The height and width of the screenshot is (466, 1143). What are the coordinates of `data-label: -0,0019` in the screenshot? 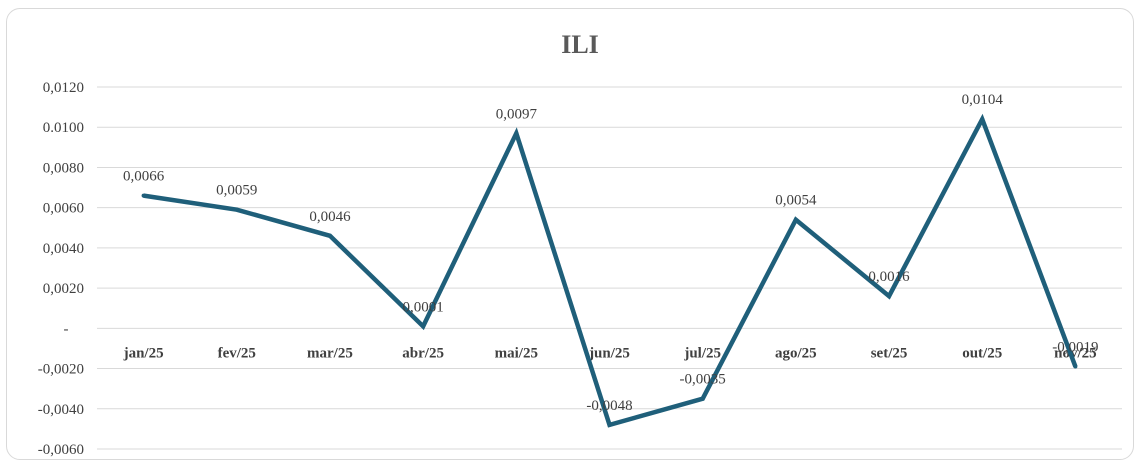 It's located at (1075, 348).